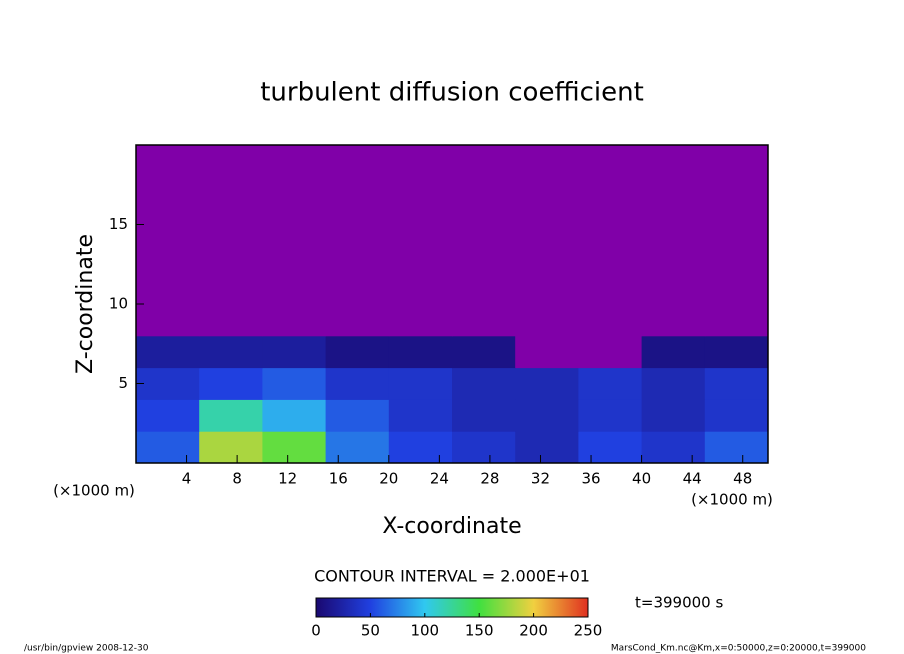  I want to click on y-tick-label: 10, so click(118, 304).